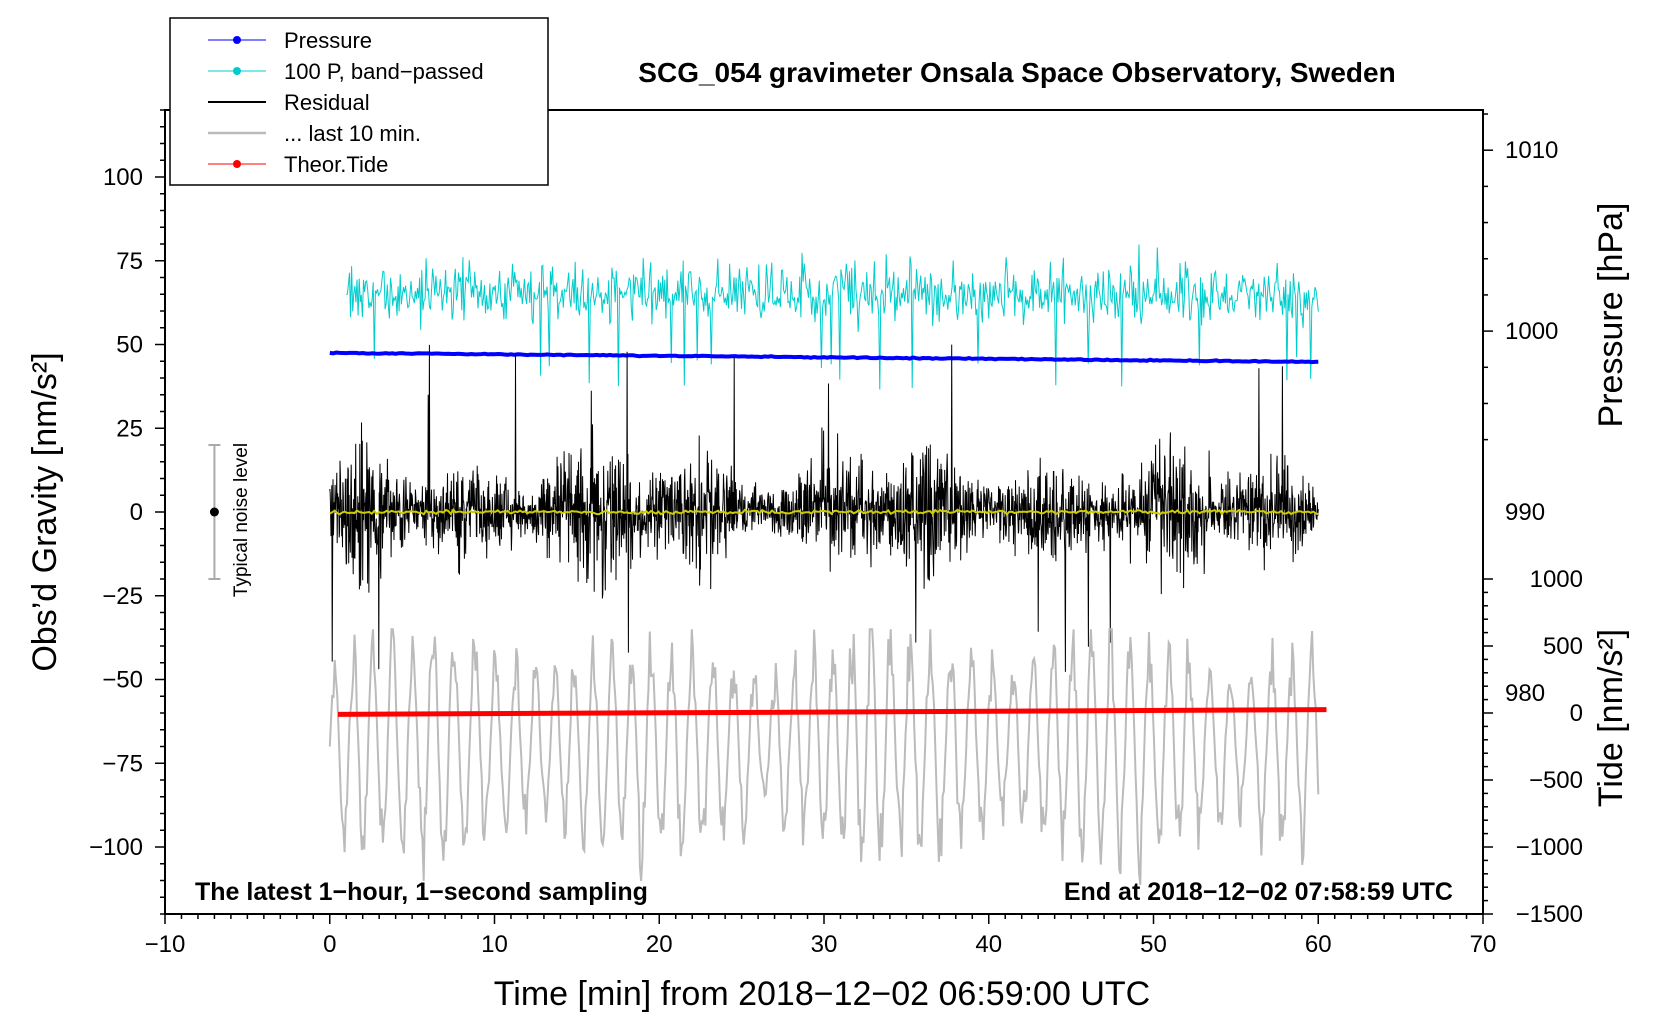 This screenshot has width=1660, height=1020. Describe the element at coordinates (1549, 914) in the screenshot. I see `tide-tick-label: −1500` at that location.